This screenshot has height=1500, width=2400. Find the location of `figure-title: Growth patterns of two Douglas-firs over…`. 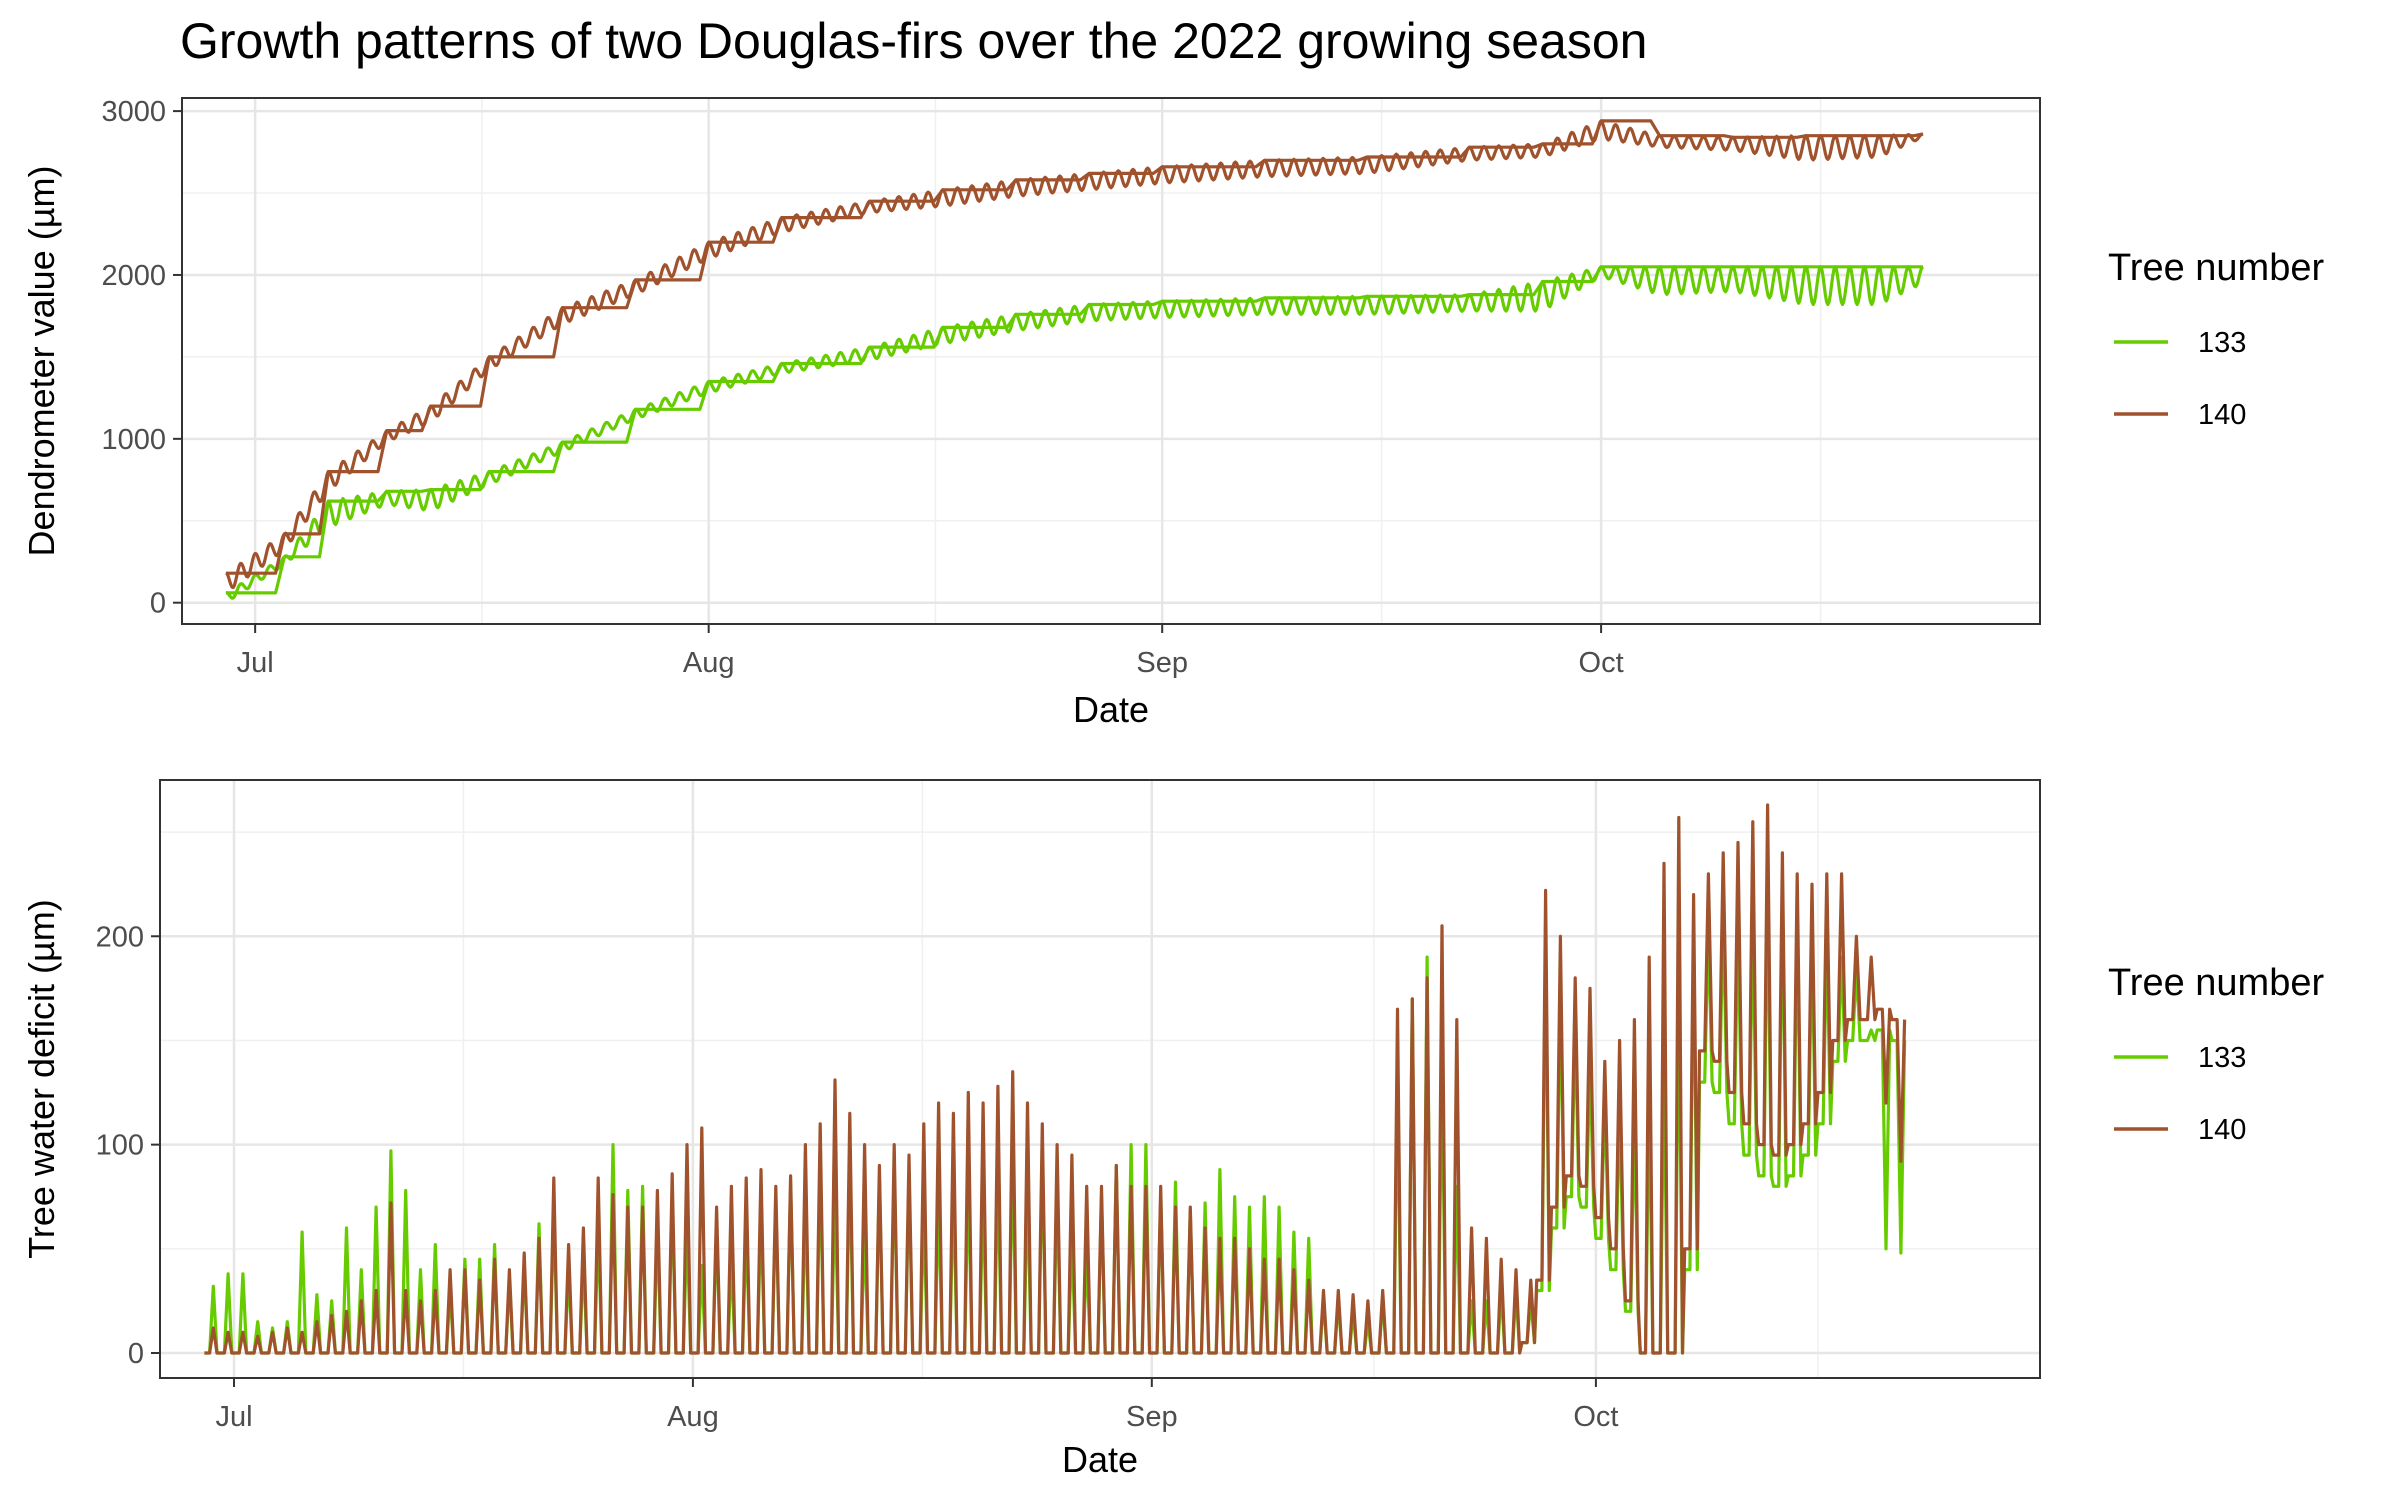

figure-title: Growth patterns of two Douglas-firs over… is located at coordinates (914, 41).